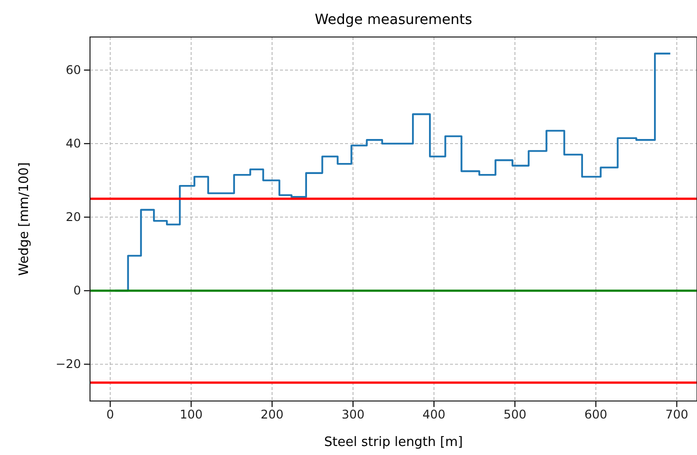 The height and width of the screenshot is (455, 697). What do you see at coordinates (68, 364) in the screenshot?
I see `y-tick-label: −20` at bounding box center [68, 364].